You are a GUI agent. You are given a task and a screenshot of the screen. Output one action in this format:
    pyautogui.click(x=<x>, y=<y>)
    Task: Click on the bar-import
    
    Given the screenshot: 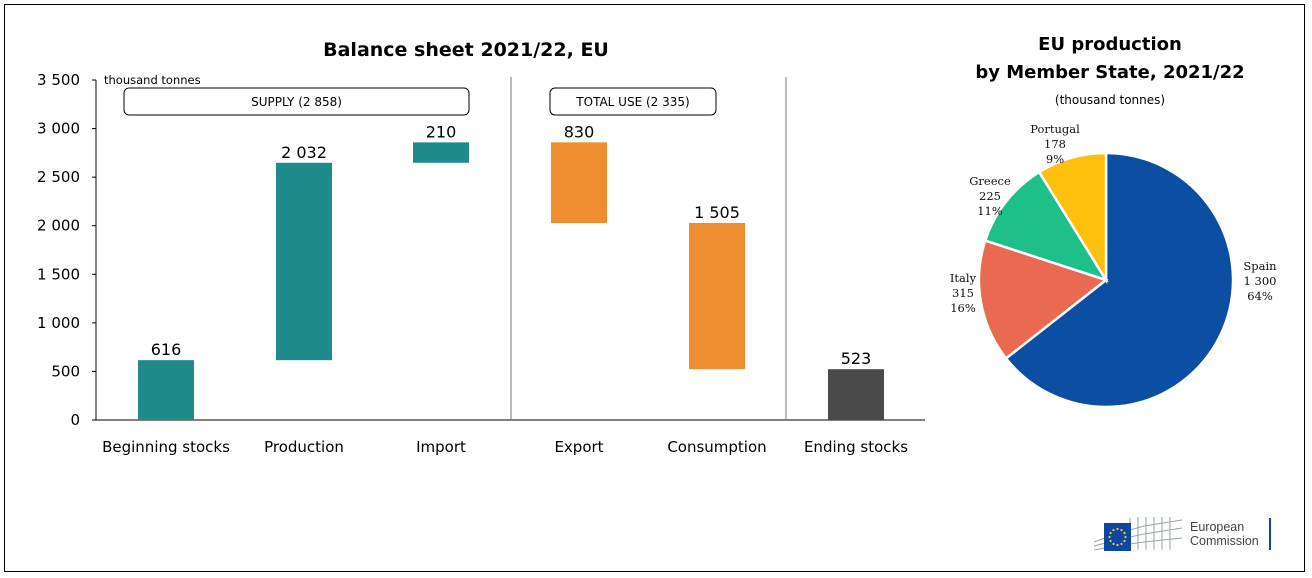 What is the action you would take?
    pyautogui.click(x=441, y=152)
    